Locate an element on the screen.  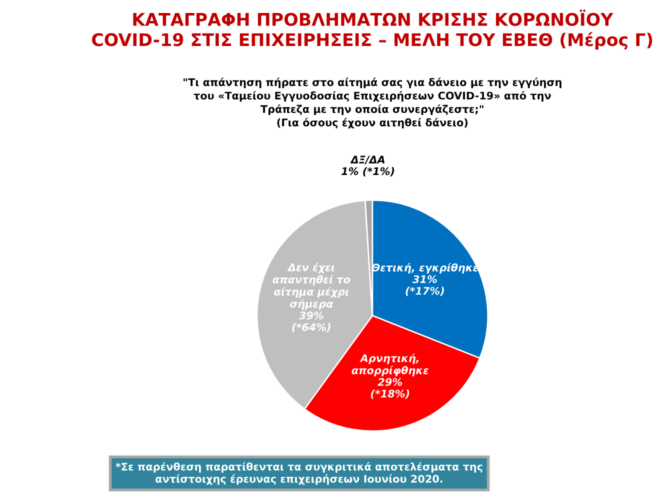
chart-subtitle: "Τι απάντηση πήρατε στο αίτημά σας για δάνειο με την εγγύηση του «Ταμείου Εγγυοδοσίας Επιχειρήσεων COVID-19» από την Τράπεζα με την οποία συνεργάζεστε;" (Για όσους έχουν αιτηθεί δάνειο) is located at coordinates (373, 103).